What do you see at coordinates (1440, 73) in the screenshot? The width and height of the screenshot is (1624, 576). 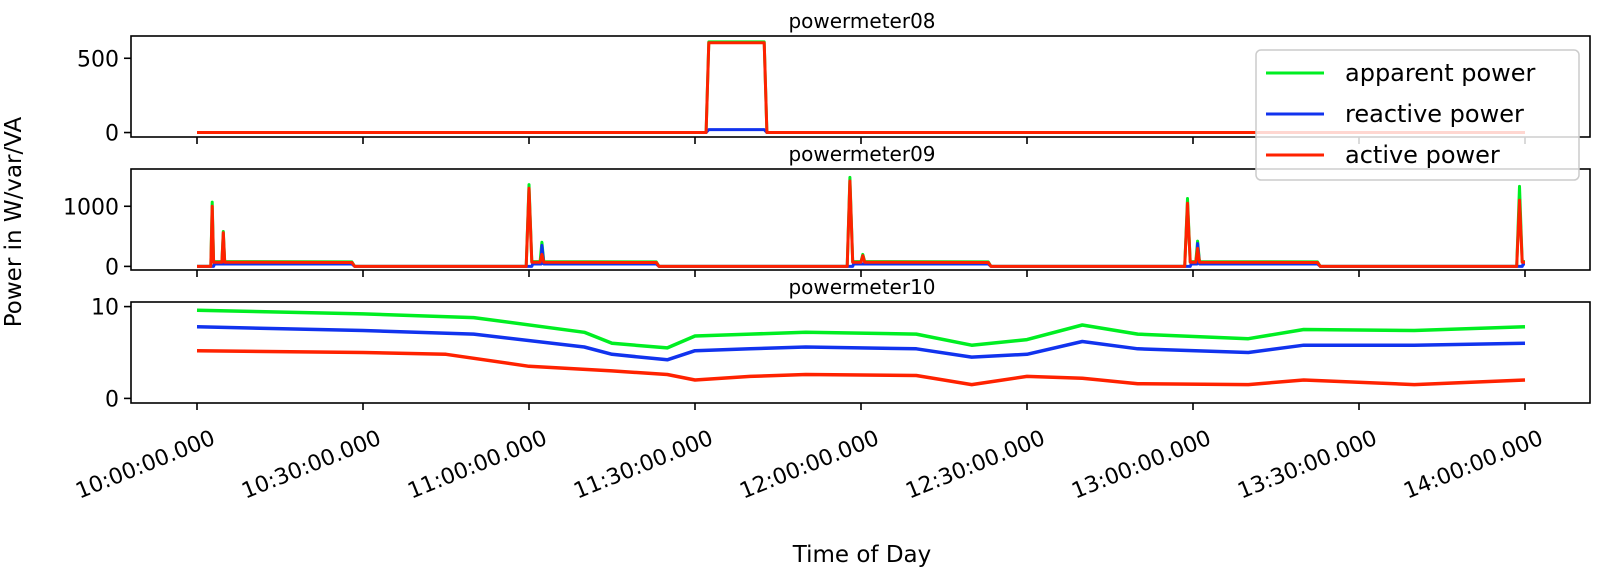 I see `legend-label: apparent power` at bounding box center [1440, 73].